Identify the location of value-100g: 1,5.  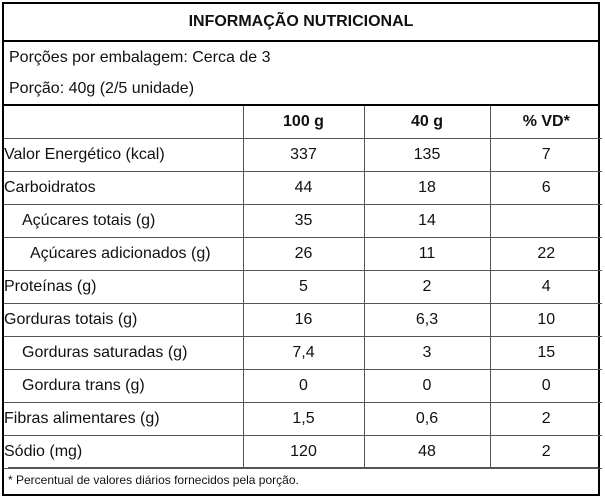
(303, 419).